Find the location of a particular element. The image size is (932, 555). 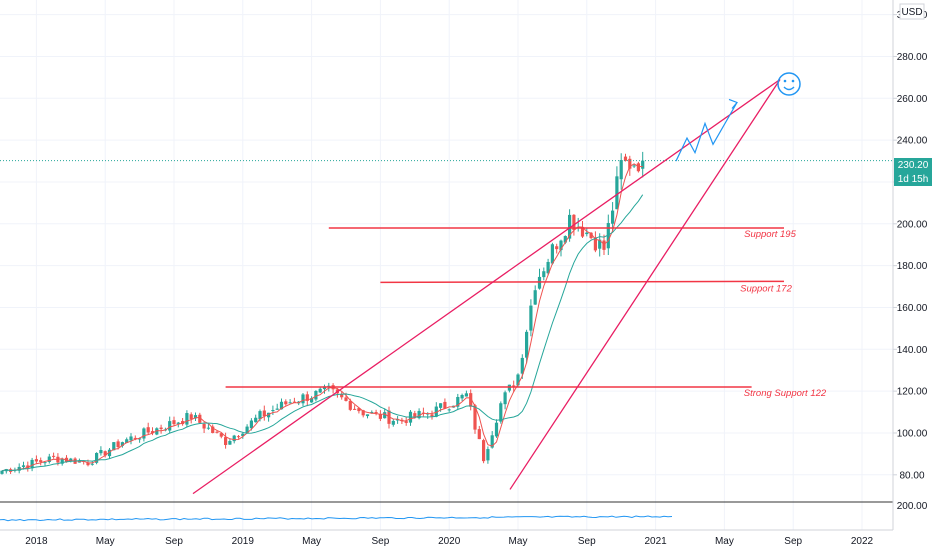

y-tick-label: 200.00 is located at coordinates (912, 224).